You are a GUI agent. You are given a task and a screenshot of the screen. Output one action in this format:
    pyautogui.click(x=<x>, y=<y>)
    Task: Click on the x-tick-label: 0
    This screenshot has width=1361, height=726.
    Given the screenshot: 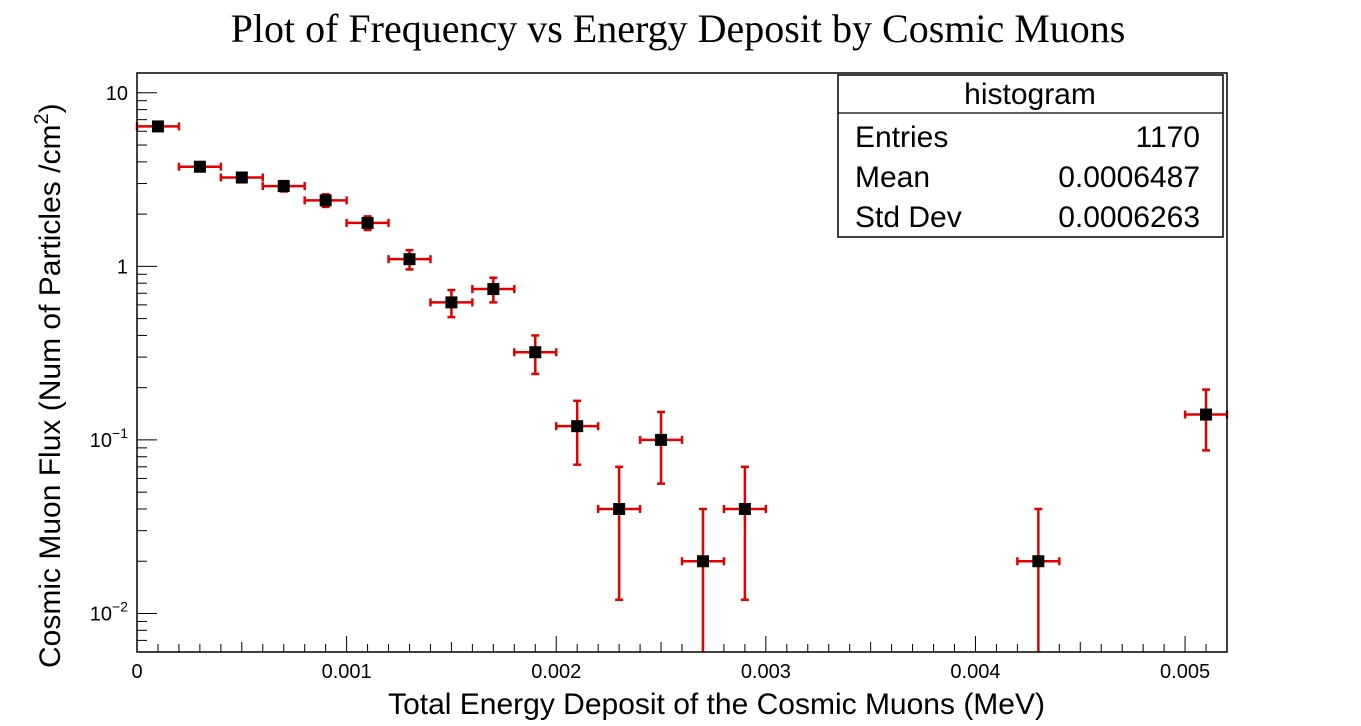 What is the action you would take?
    pyautogui.click(x=136, y=672)
    